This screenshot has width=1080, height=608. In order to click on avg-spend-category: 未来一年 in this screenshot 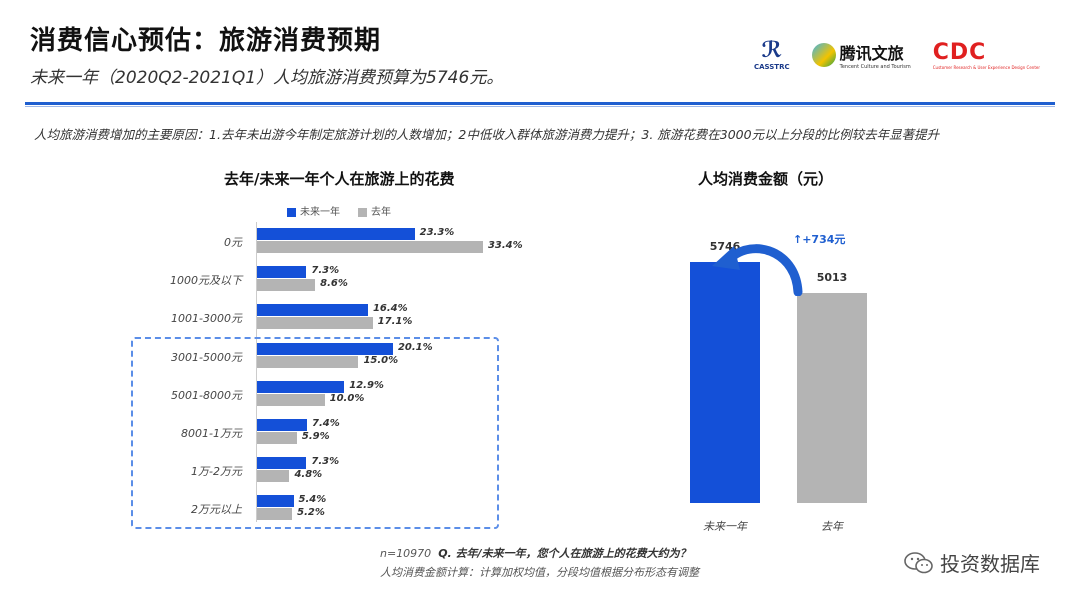, I will do `click(725, 526)`.